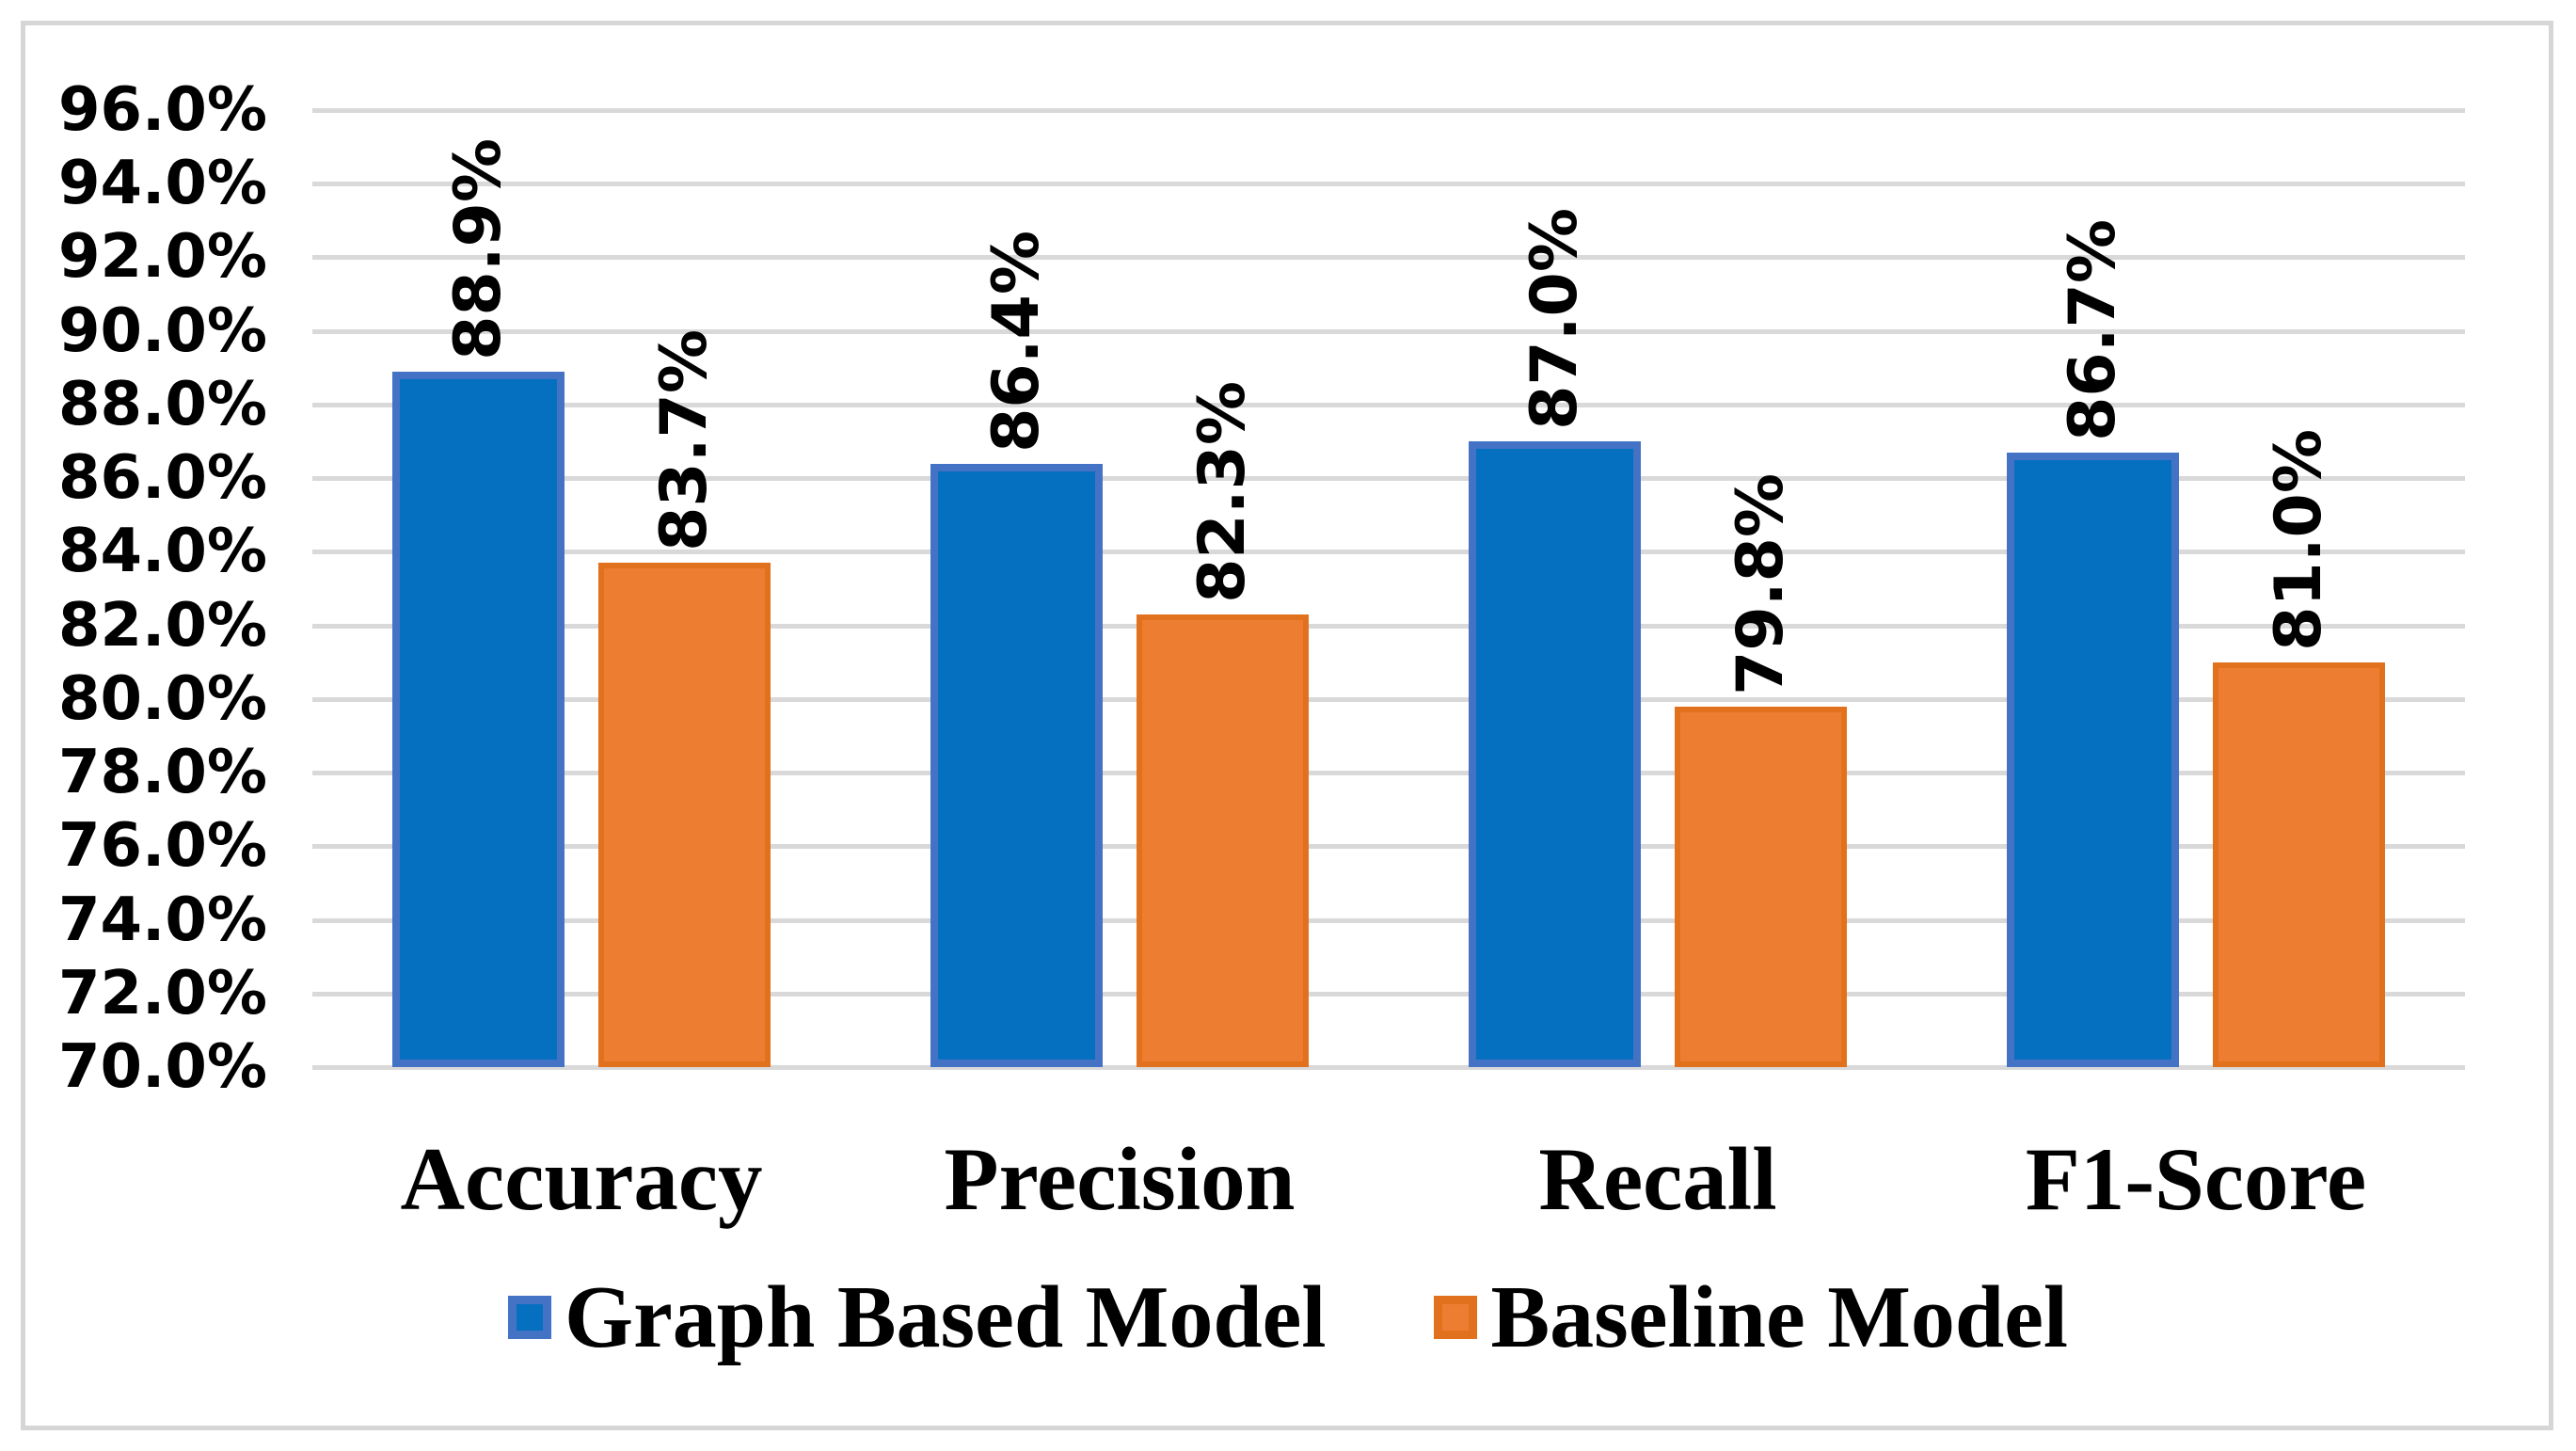 This screenshot has height=1451, width=2576. I want to click on category-label-accuracy: Accuracy, so click(582, 1179).